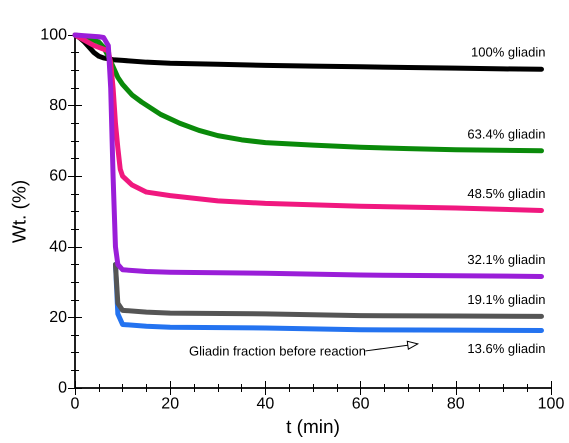  I want to click on y-tick-label: 20, so click(58, 317).